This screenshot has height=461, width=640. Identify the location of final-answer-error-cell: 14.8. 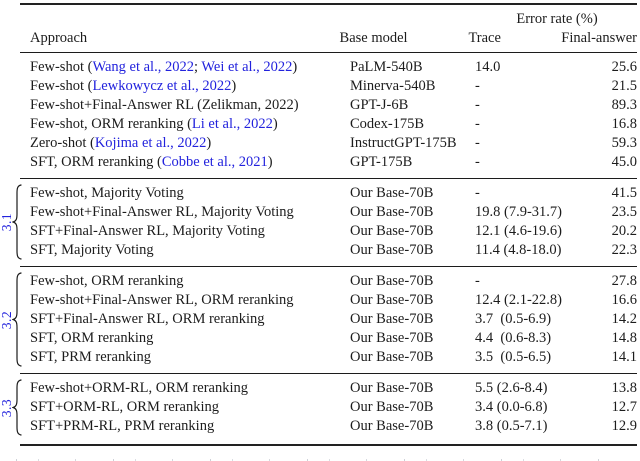
(624, 338).